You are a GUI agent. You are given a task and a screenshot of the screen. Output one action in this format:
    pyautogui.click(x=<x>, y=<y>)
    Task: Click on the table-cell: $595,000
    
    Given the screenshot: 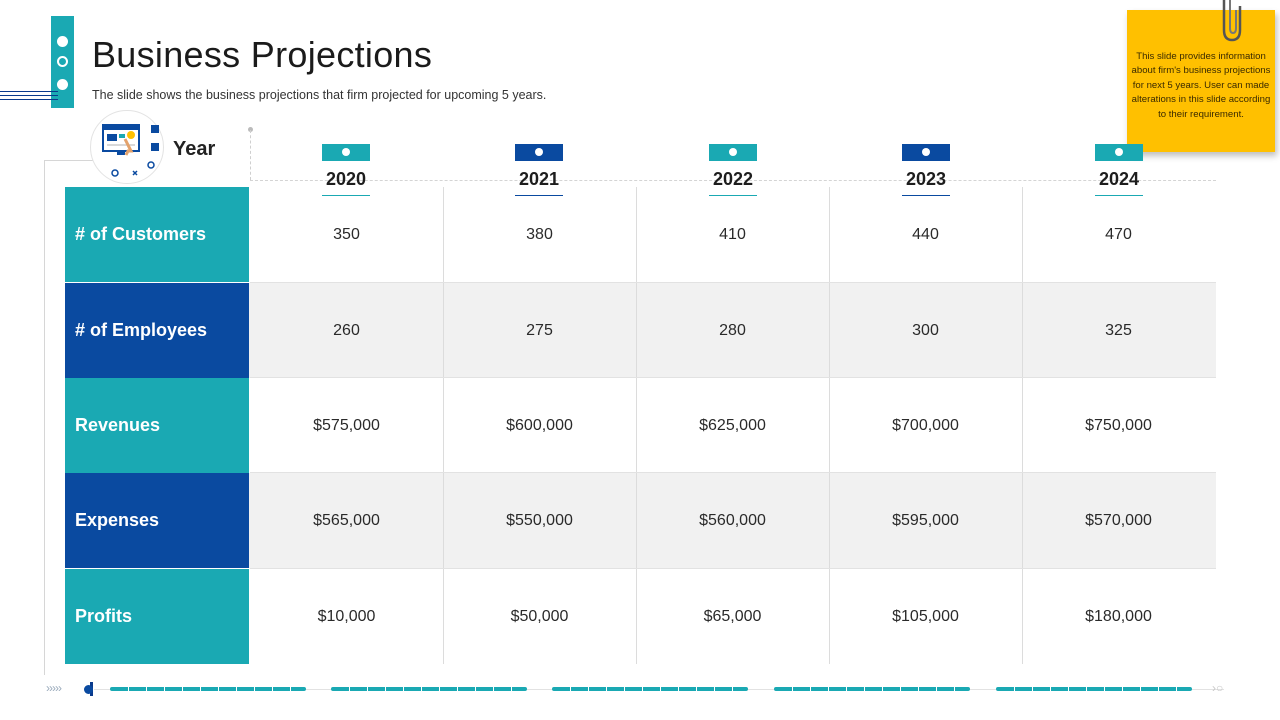 What is the action you would take?
    pyautogui.click(x=925, y=520)
    